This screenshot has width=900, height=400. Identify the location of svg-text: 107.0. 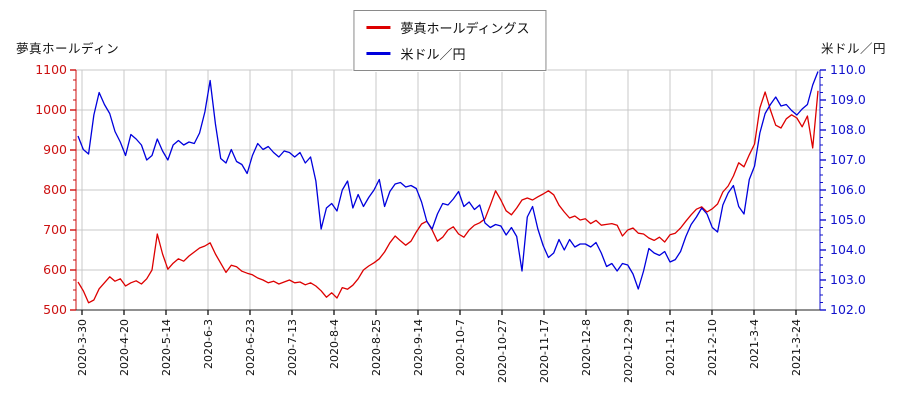
(848, 159).